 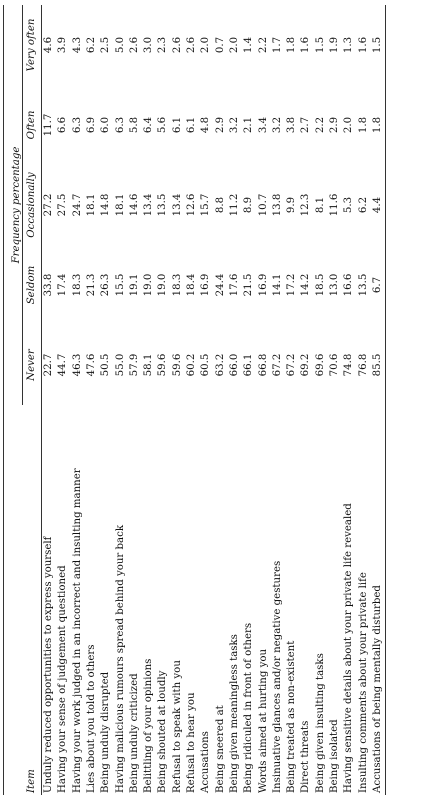 What do you see at coordinates (263, 205) in the screenshot?
I see `row-value-cell: 10.7` at bounding box center [263, 205].